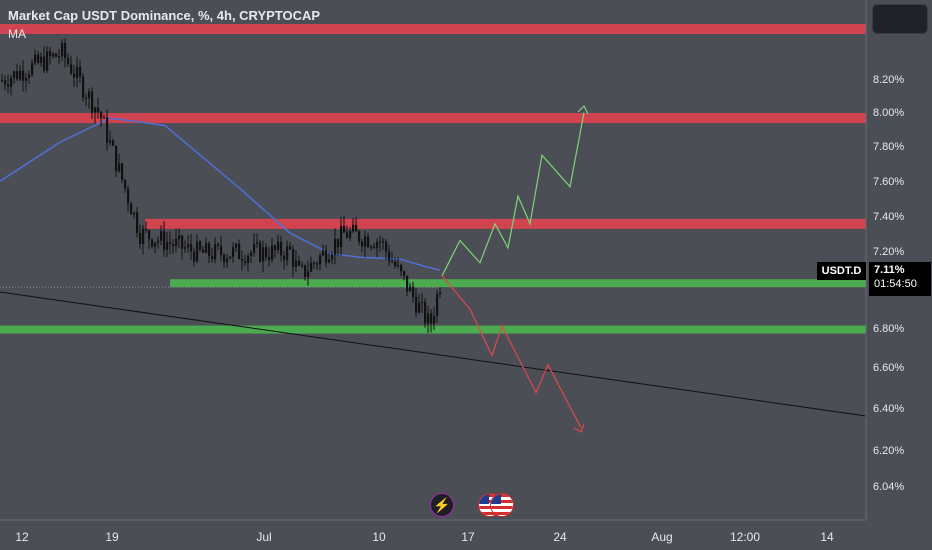 The image size is (932, 550). Describe the element at coordinates (827, 537) in the screenshot. I see `time-tick-label: 14` at that location.